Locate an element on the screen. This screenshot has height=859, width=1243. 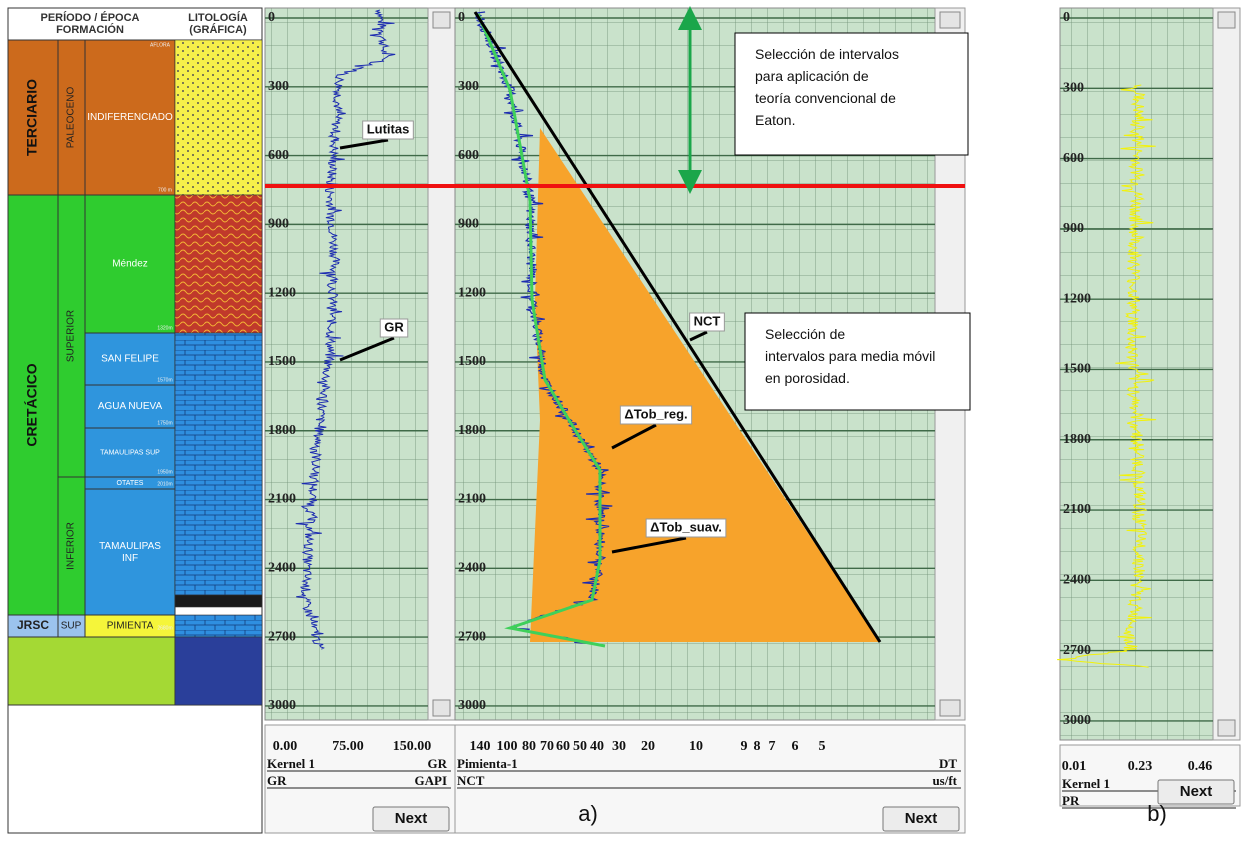
note-box is located at coordinates (851, 94).